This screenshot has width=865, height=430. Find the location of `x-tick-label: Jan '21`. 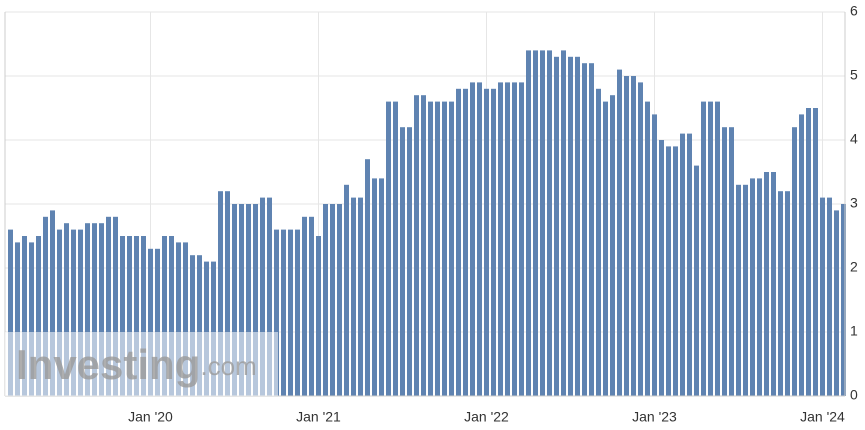

x-tick-label: Jan '21 is located at coordinates (318, 417).